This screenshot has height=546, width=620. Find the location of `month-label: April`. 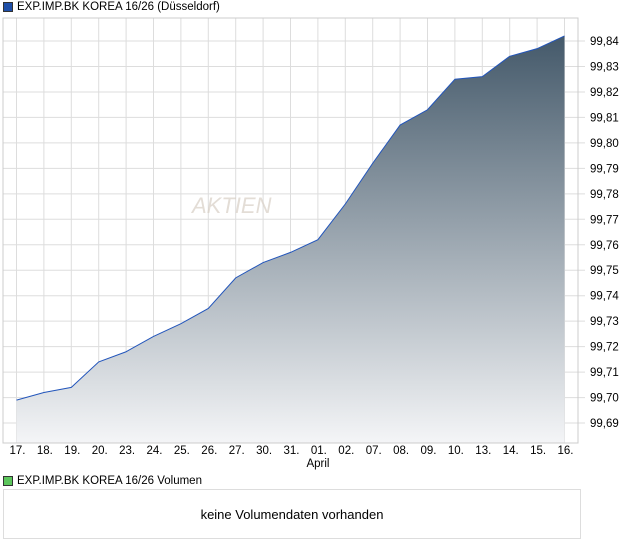

month-label: April is located at coordinates (317, 464).